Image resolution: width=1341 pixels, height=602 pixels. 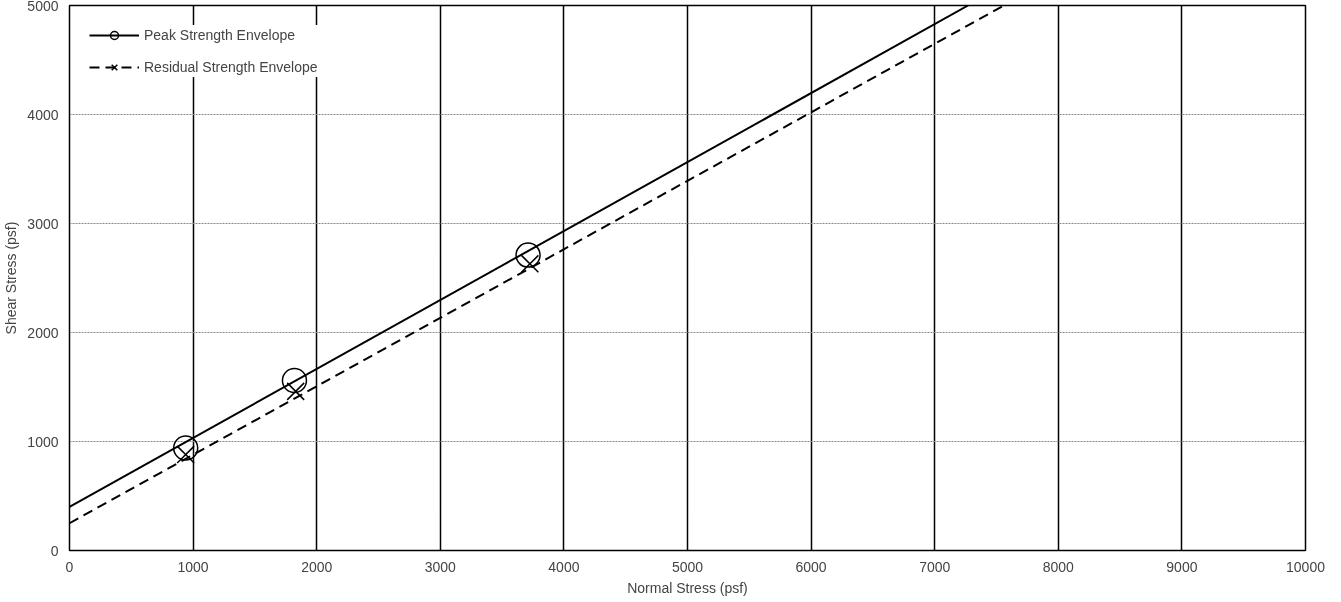 What do you see at coordinates (231, 67) in the screenshot?
I see `legend-label: Residual Strength Envelope` at bounding box center [231, 67].